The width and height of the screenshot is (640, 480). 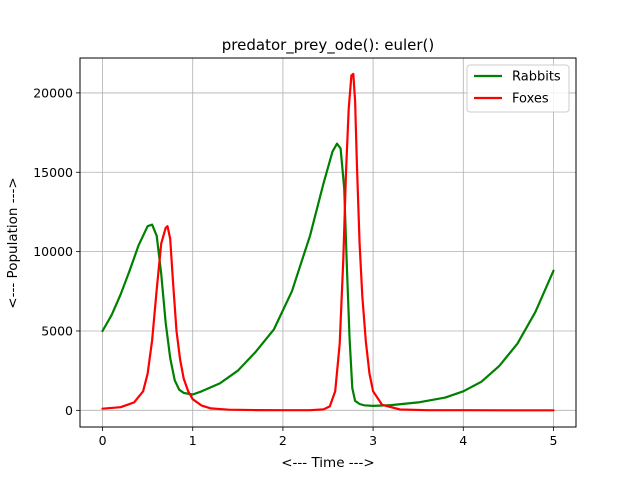 What do you see at coordinates (373, 440) in the screenshot?
I see `x-tick-label: 3` at bounding box center [373, 440].